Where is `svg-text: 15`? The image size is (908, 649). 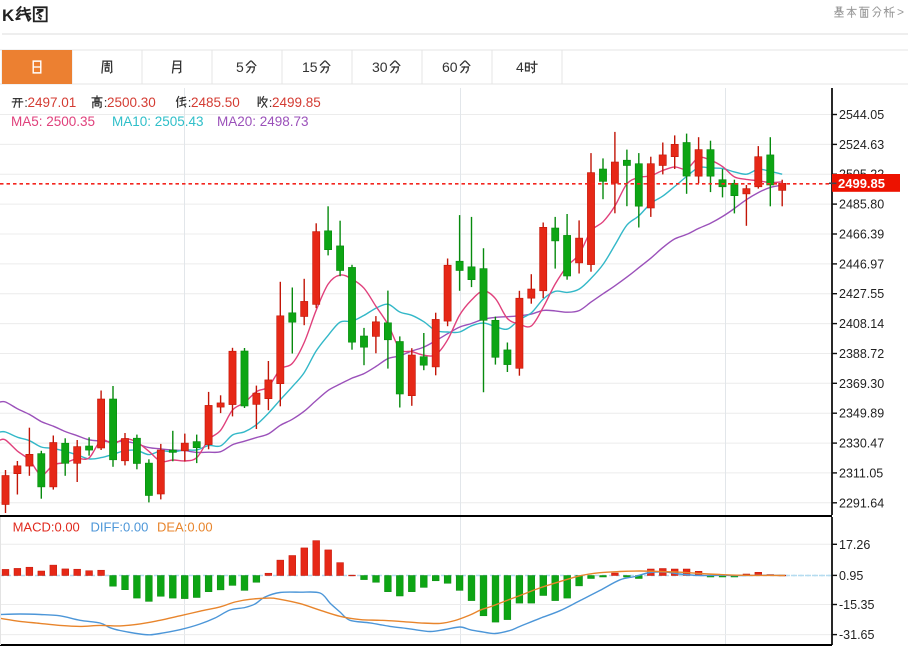
svg-text: 15 is located at coordinates (310, 67).